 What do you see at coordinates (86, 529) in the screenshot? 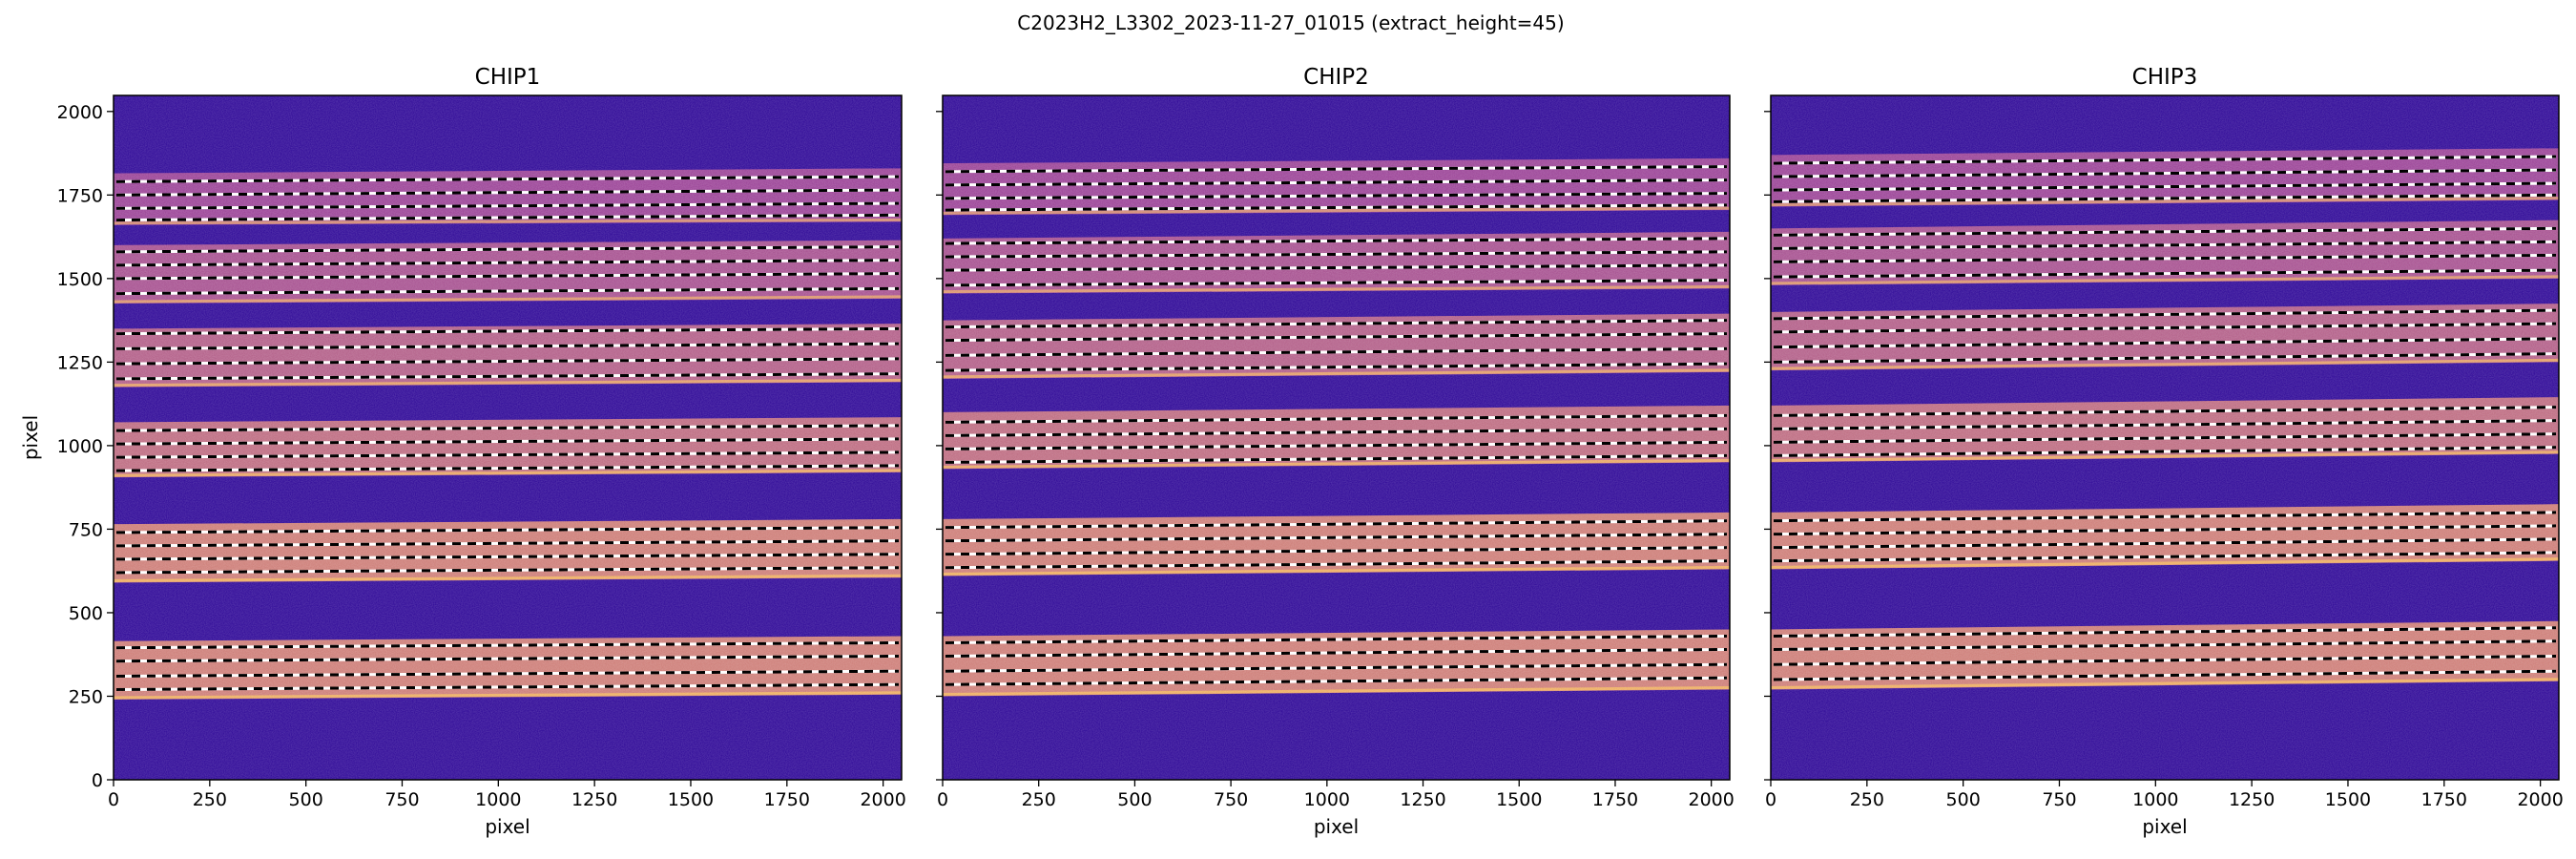
I see `y-tick-label: 750` at bounding box center [86, 529].